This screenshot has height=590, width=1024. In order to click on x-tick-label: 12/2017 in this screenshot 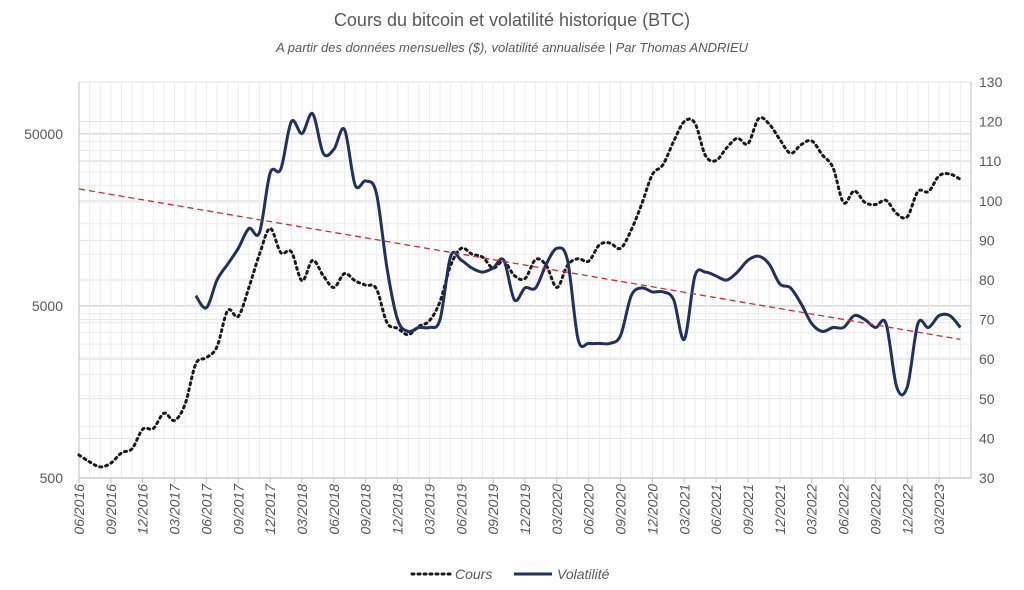, I will do `click(270, 509)`.